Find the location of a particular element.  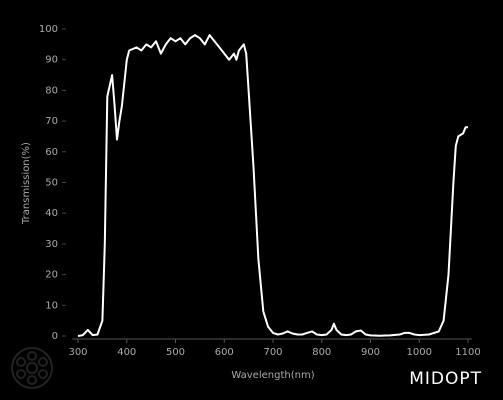

y-tick-label: 80 is located at coordinates (51, 90).